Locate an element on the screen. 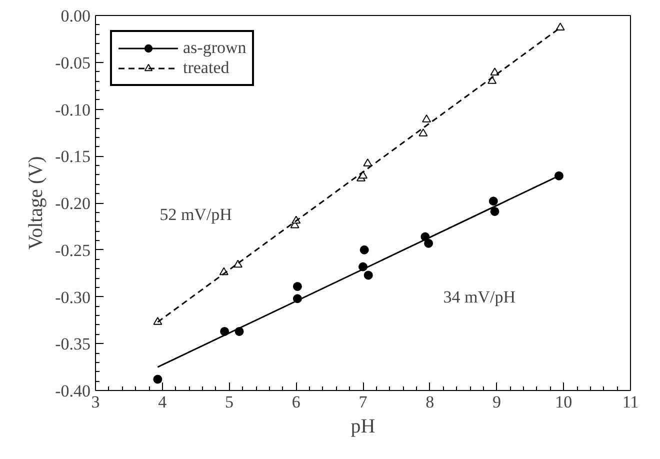 The image size is (660, 459). x-tick-label: 11 is located at coordinates (630, 402).